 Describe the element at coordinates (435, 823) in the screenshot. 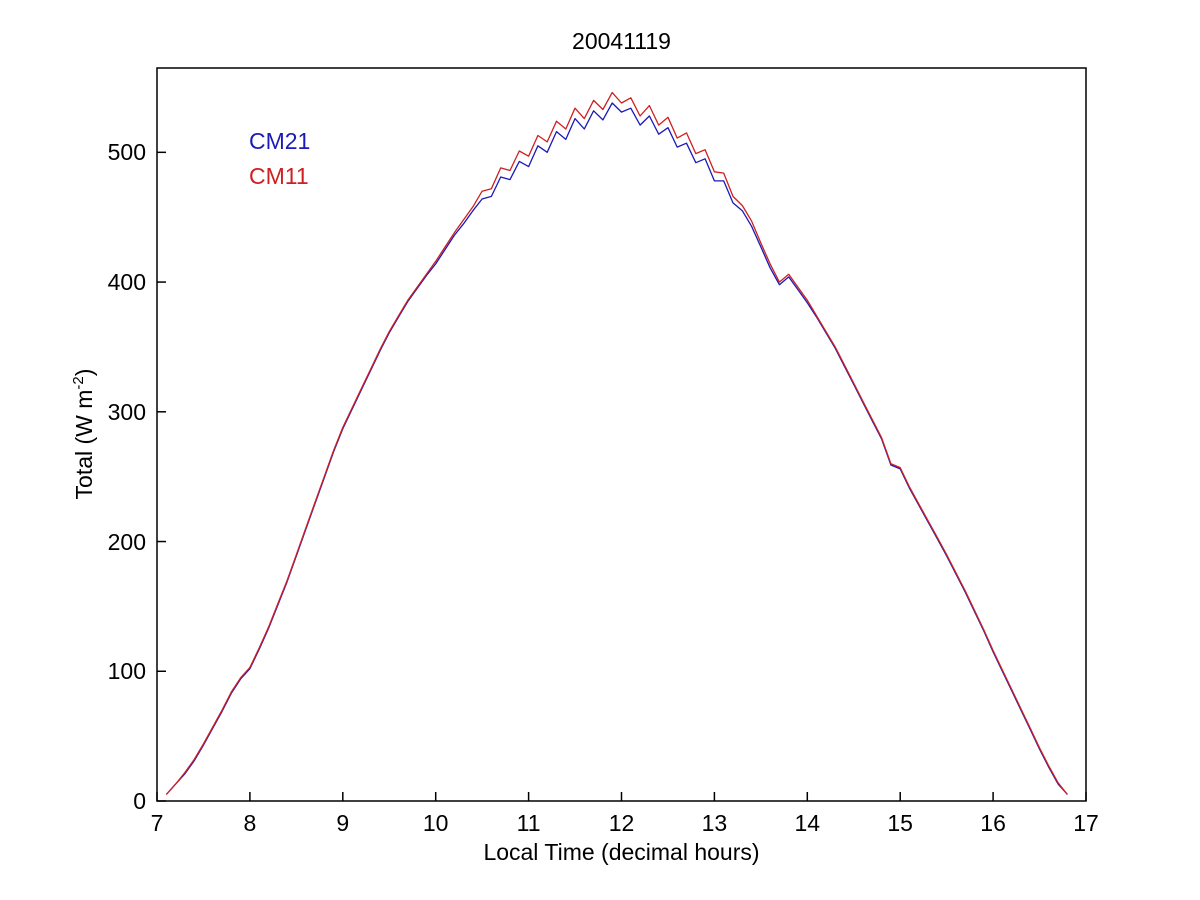

I see `x-tick-label: 10` at that location.